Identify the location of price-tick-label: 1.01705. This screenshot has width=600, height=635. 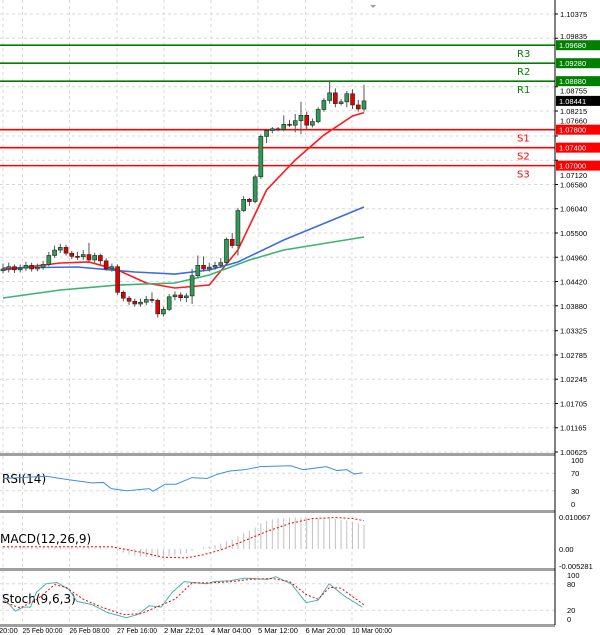
(573, 403).